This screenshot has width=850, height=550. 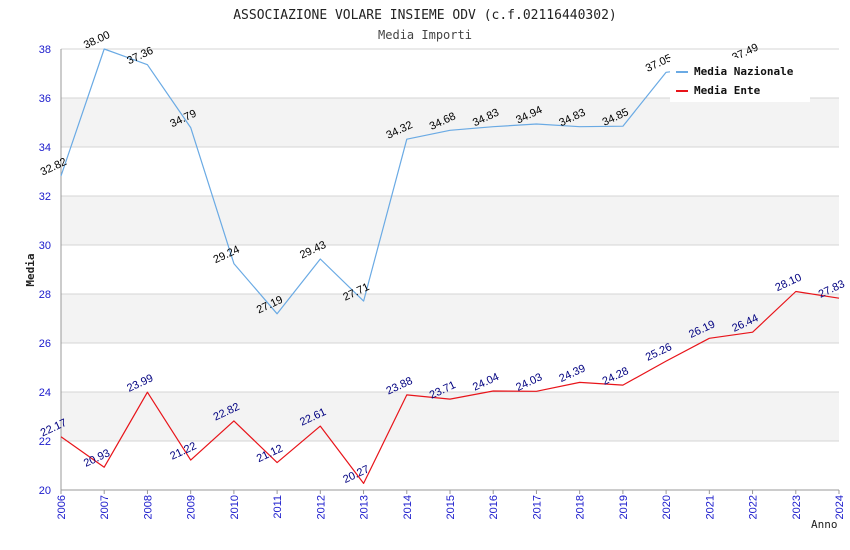 I want to click on legend-box, so click(x=740, y=80).